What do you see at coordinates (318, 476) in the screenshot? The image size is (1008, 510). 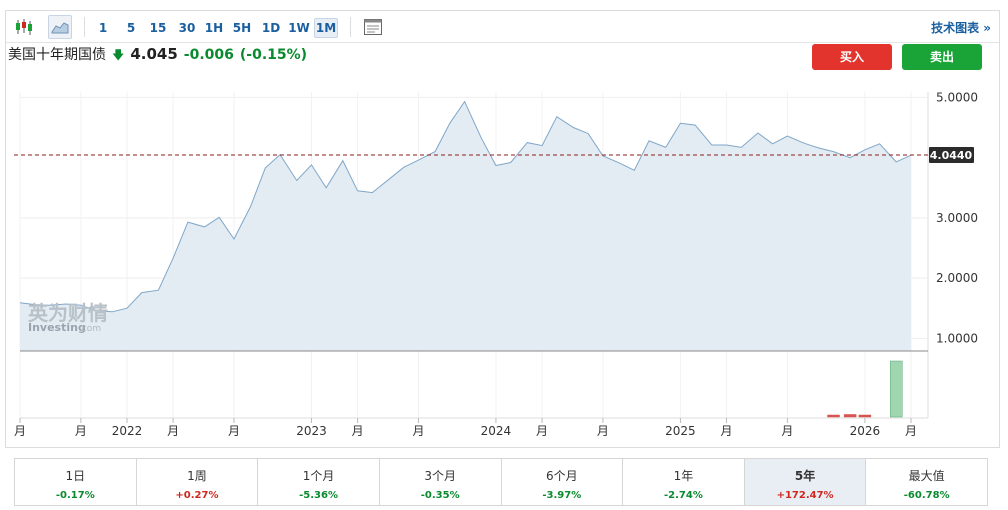 I see `period-label: 1个月` at bounding box center [318, 476].